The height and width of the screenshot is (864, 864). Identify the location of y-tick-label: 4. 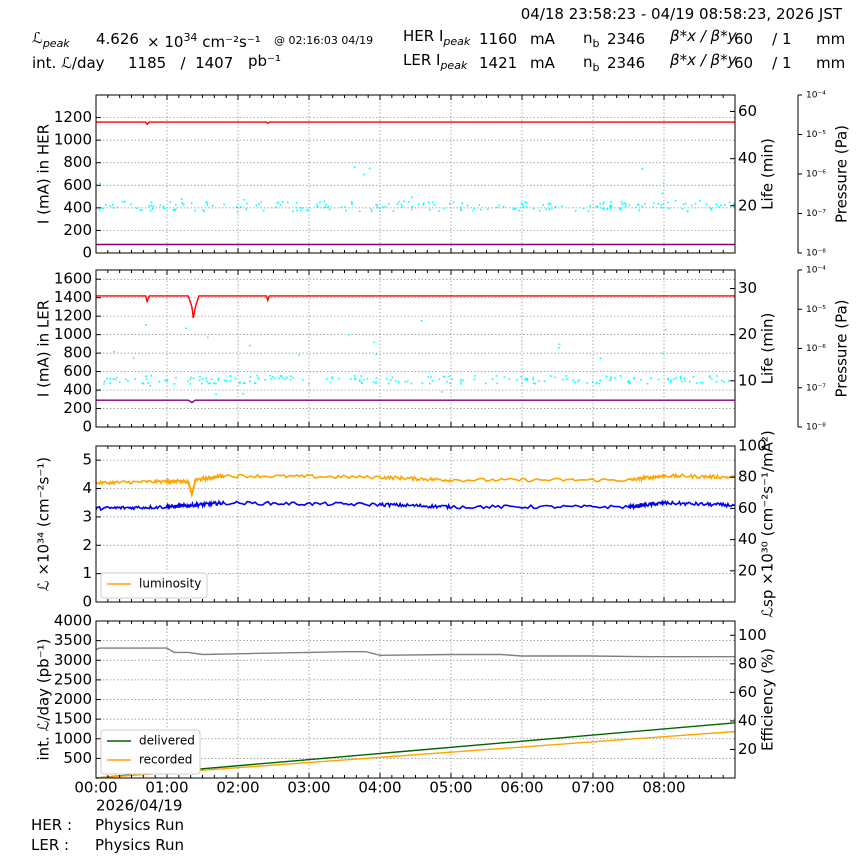
(87, 488).